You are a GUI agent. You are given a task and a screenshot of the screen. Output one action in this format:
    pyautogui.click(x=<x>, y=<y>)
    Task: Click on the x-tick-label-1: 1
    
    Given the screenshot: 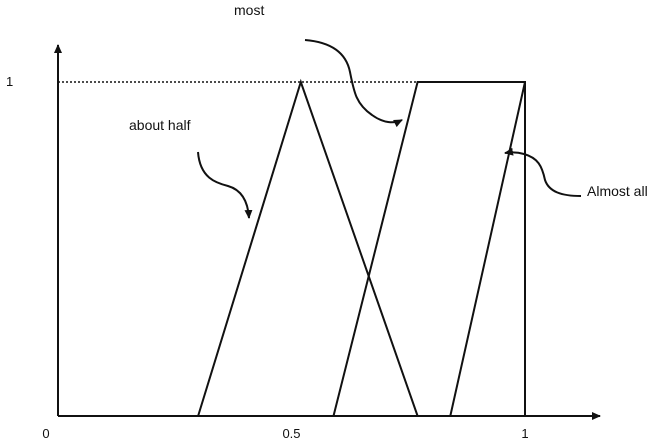 What is the action you would take?
    pyautogui.click(x=524, y=433)
    